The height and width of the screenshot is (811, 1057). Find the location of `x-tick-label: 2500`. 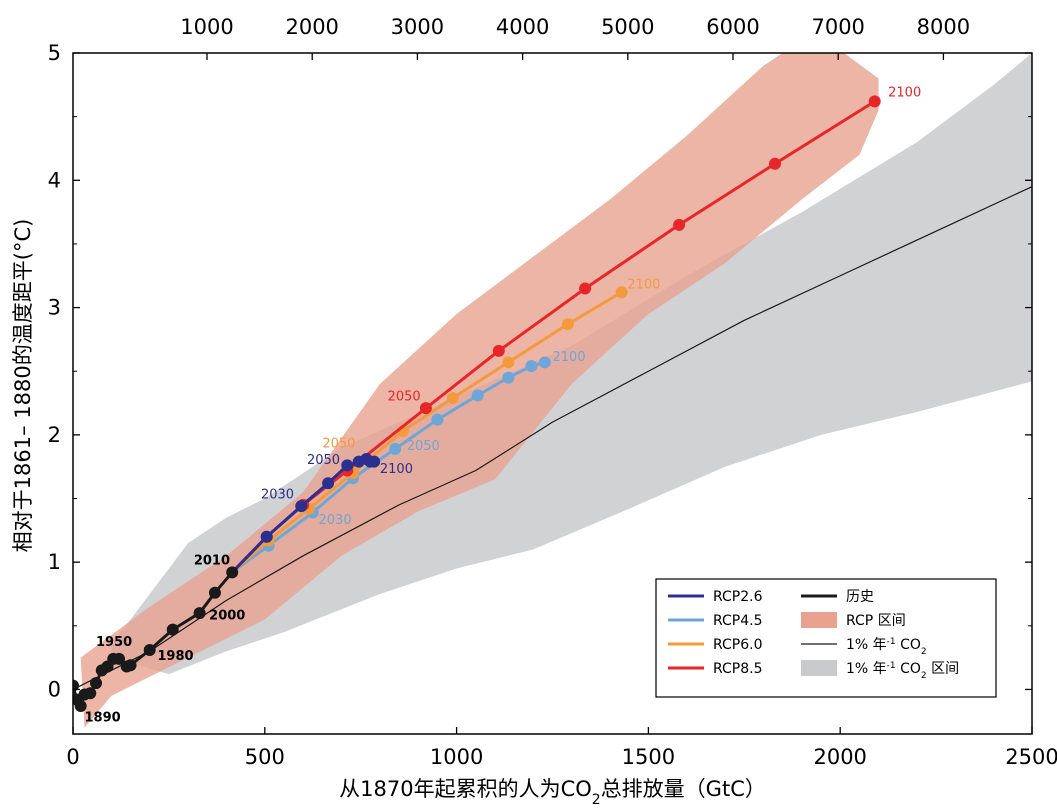

x-tick-label: 2500 is located at coordinates (1031, 757).